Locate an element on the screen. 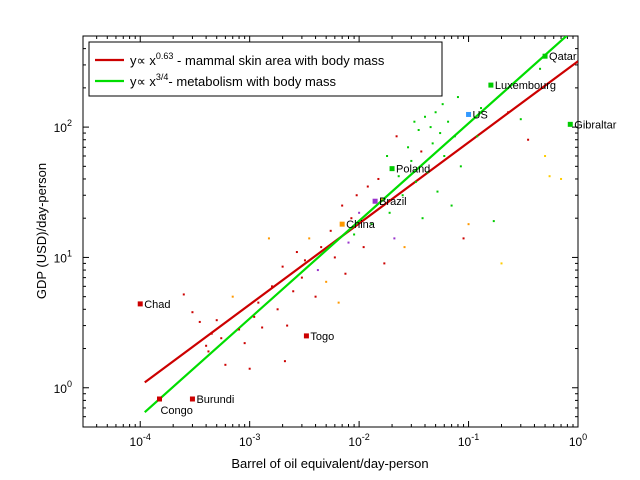 The height and width of the screenshot is (480, 640). country-label: Qatar is located at coordinates (563, 57).